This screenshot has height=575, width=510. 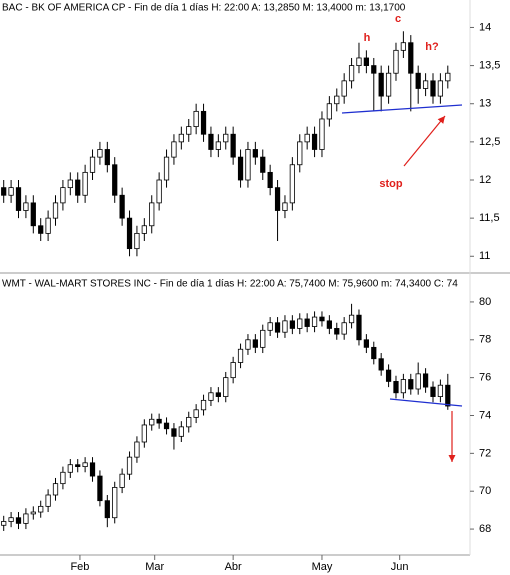 I want to click on y-tick-label: 78, so click(x=485, y=340).